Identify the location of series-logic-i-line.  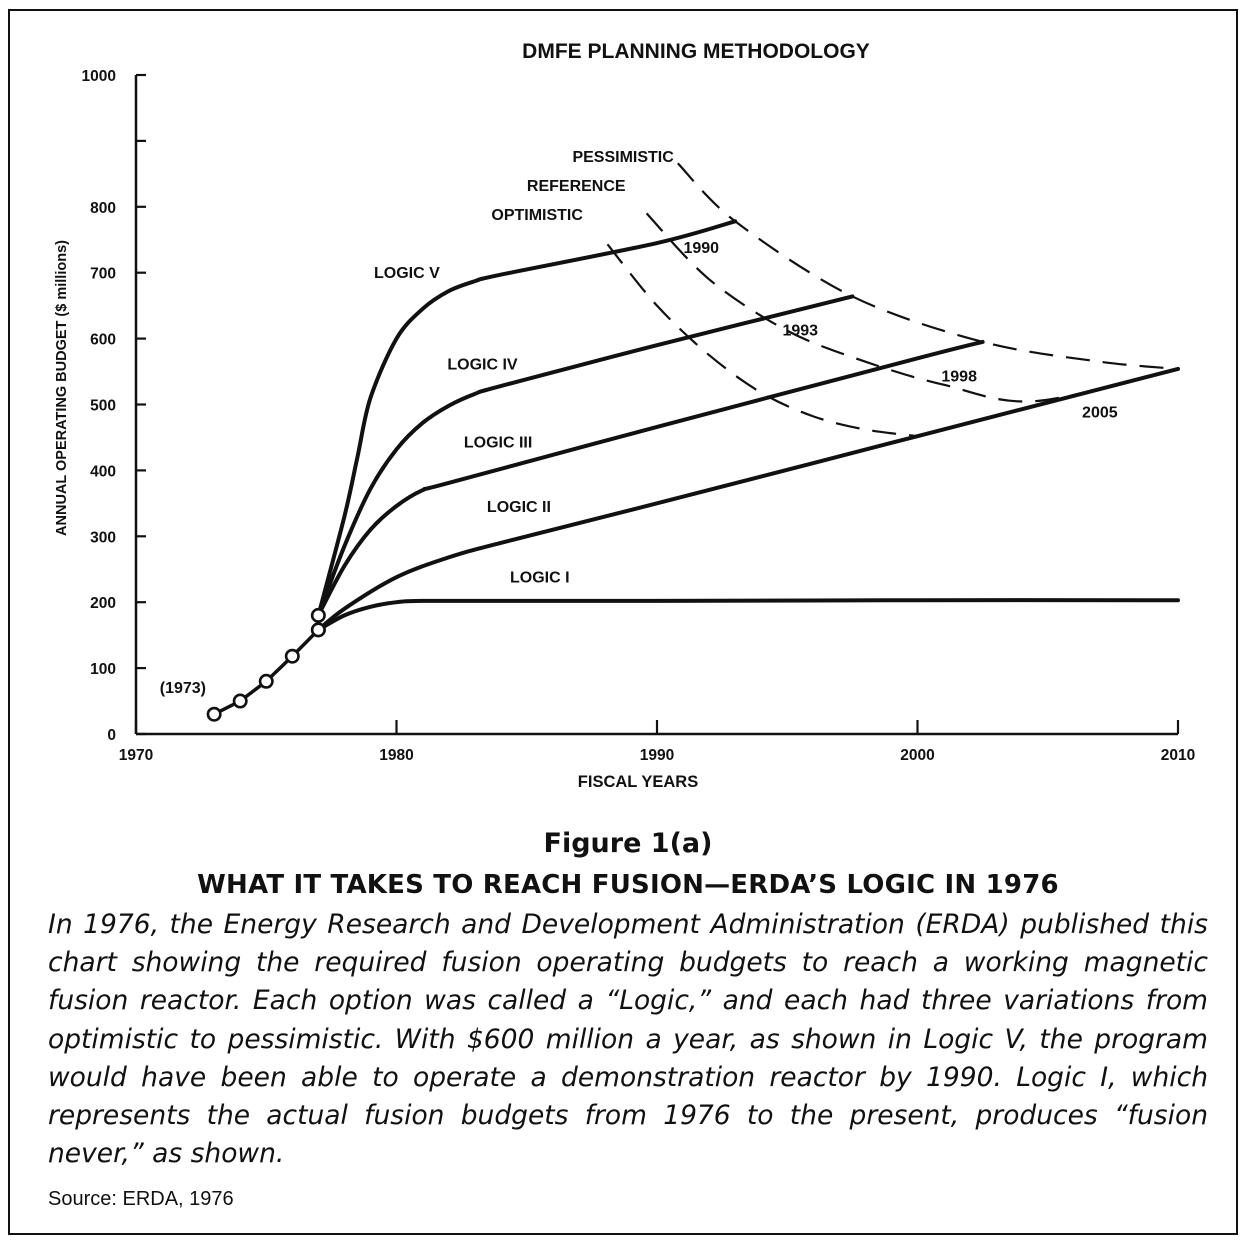
(748, 615).